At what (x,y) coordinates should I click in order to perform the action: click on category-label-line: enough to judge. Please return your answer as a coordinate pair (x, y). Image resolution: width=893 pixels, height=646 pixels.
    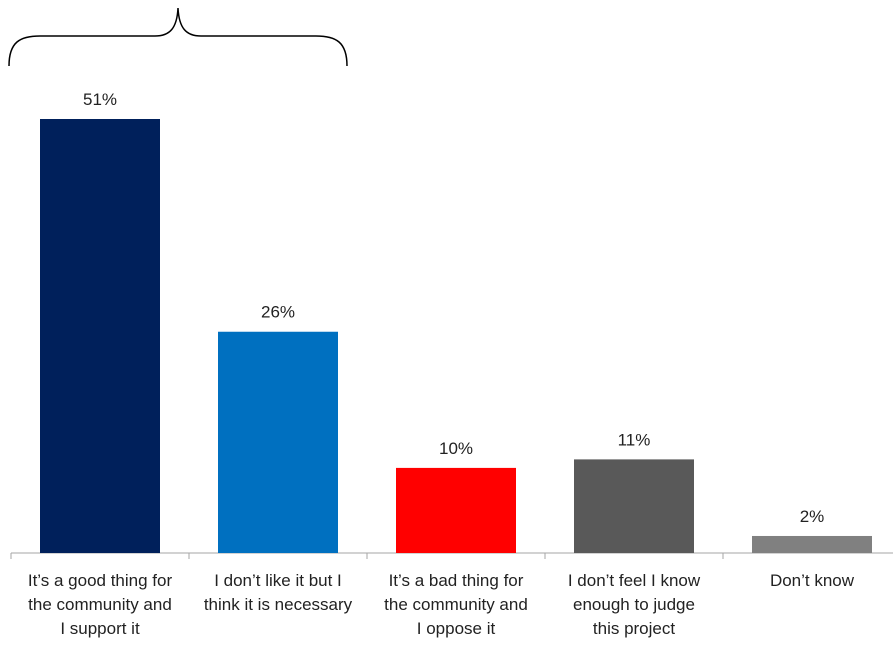
    Looking at the image, I should click on (634, 604).